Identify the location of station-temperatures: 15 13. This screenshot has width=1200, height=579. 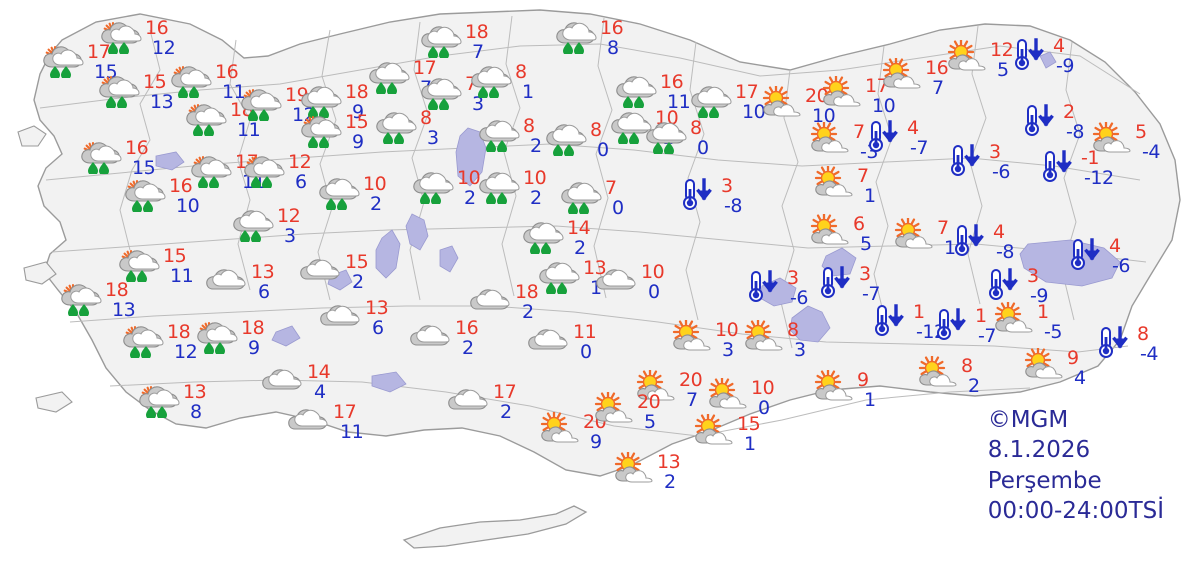
(158, 91).